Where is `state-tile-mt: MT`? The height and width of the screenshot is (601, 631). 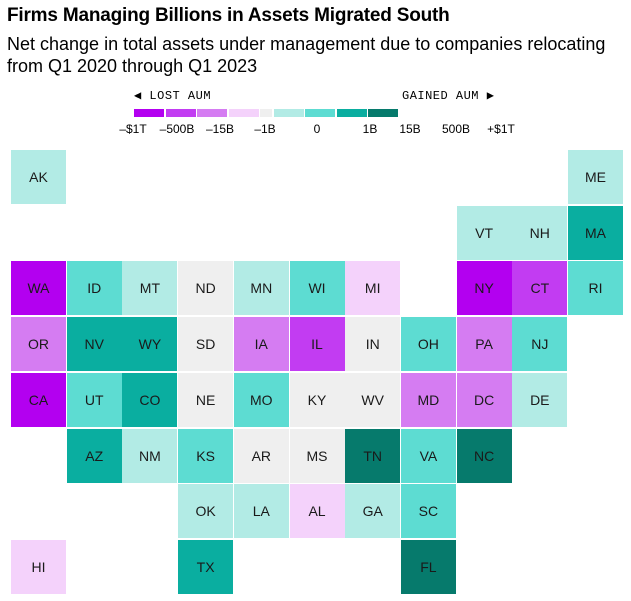 state-tile-mt: MT is located at coordinates (150, 288).